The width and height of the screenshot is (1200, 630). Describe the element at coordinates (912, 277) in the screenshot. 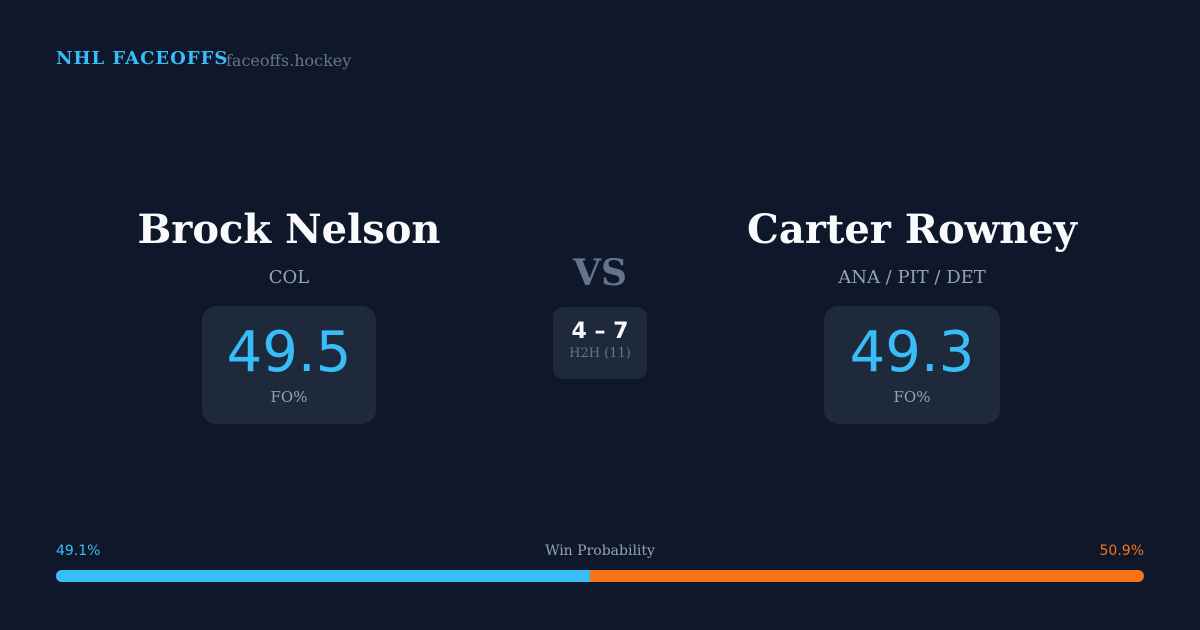

I see `player-team: ANA / PIT / DET` at that location.